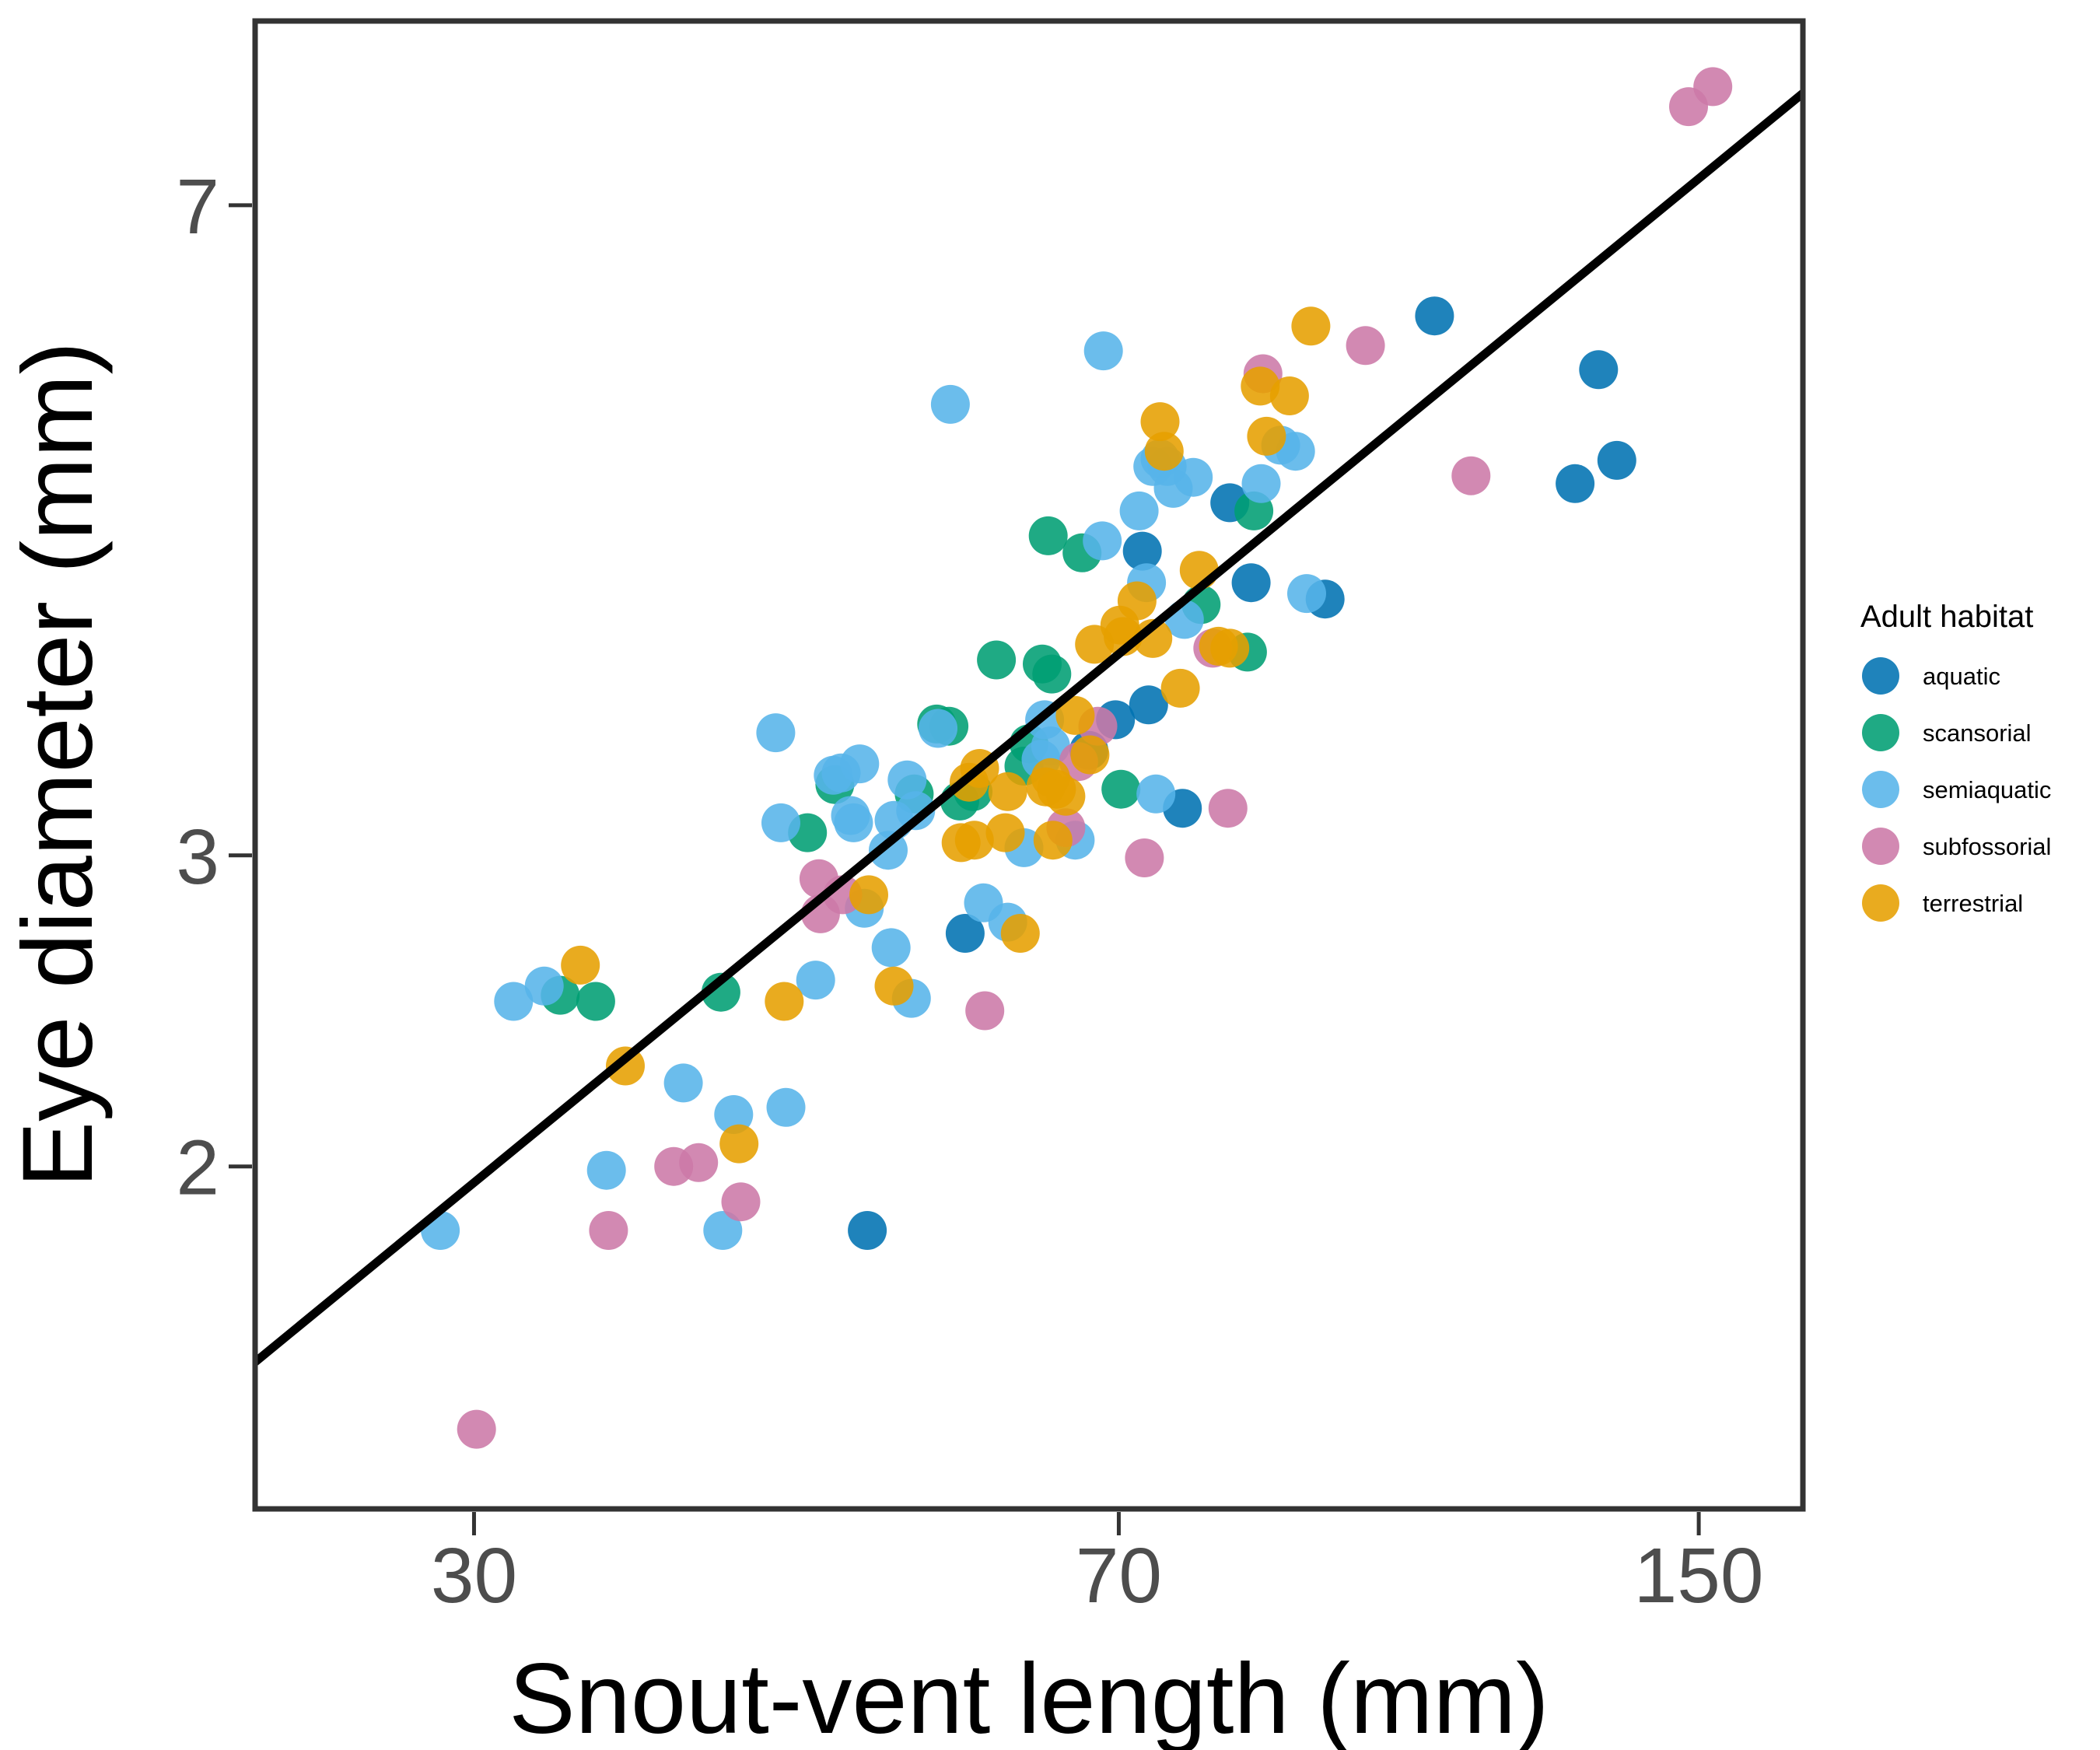  What do you see at coordinates (1947, 617) in the screenshot?
I see `legend-title: Adult habitat` at bounding box center [1947, 617].